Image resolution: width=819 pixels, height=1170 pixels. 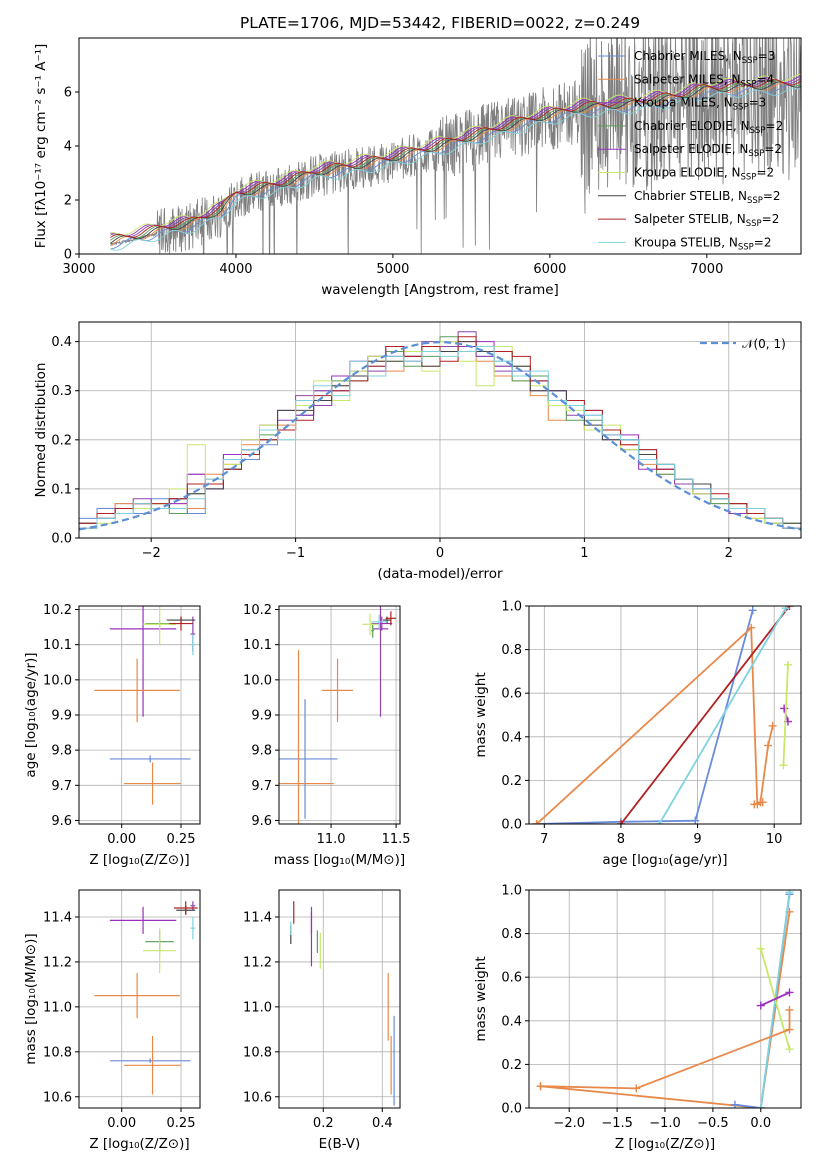 I want to click on x-tick-label: −2, so click(x=151, y=553).